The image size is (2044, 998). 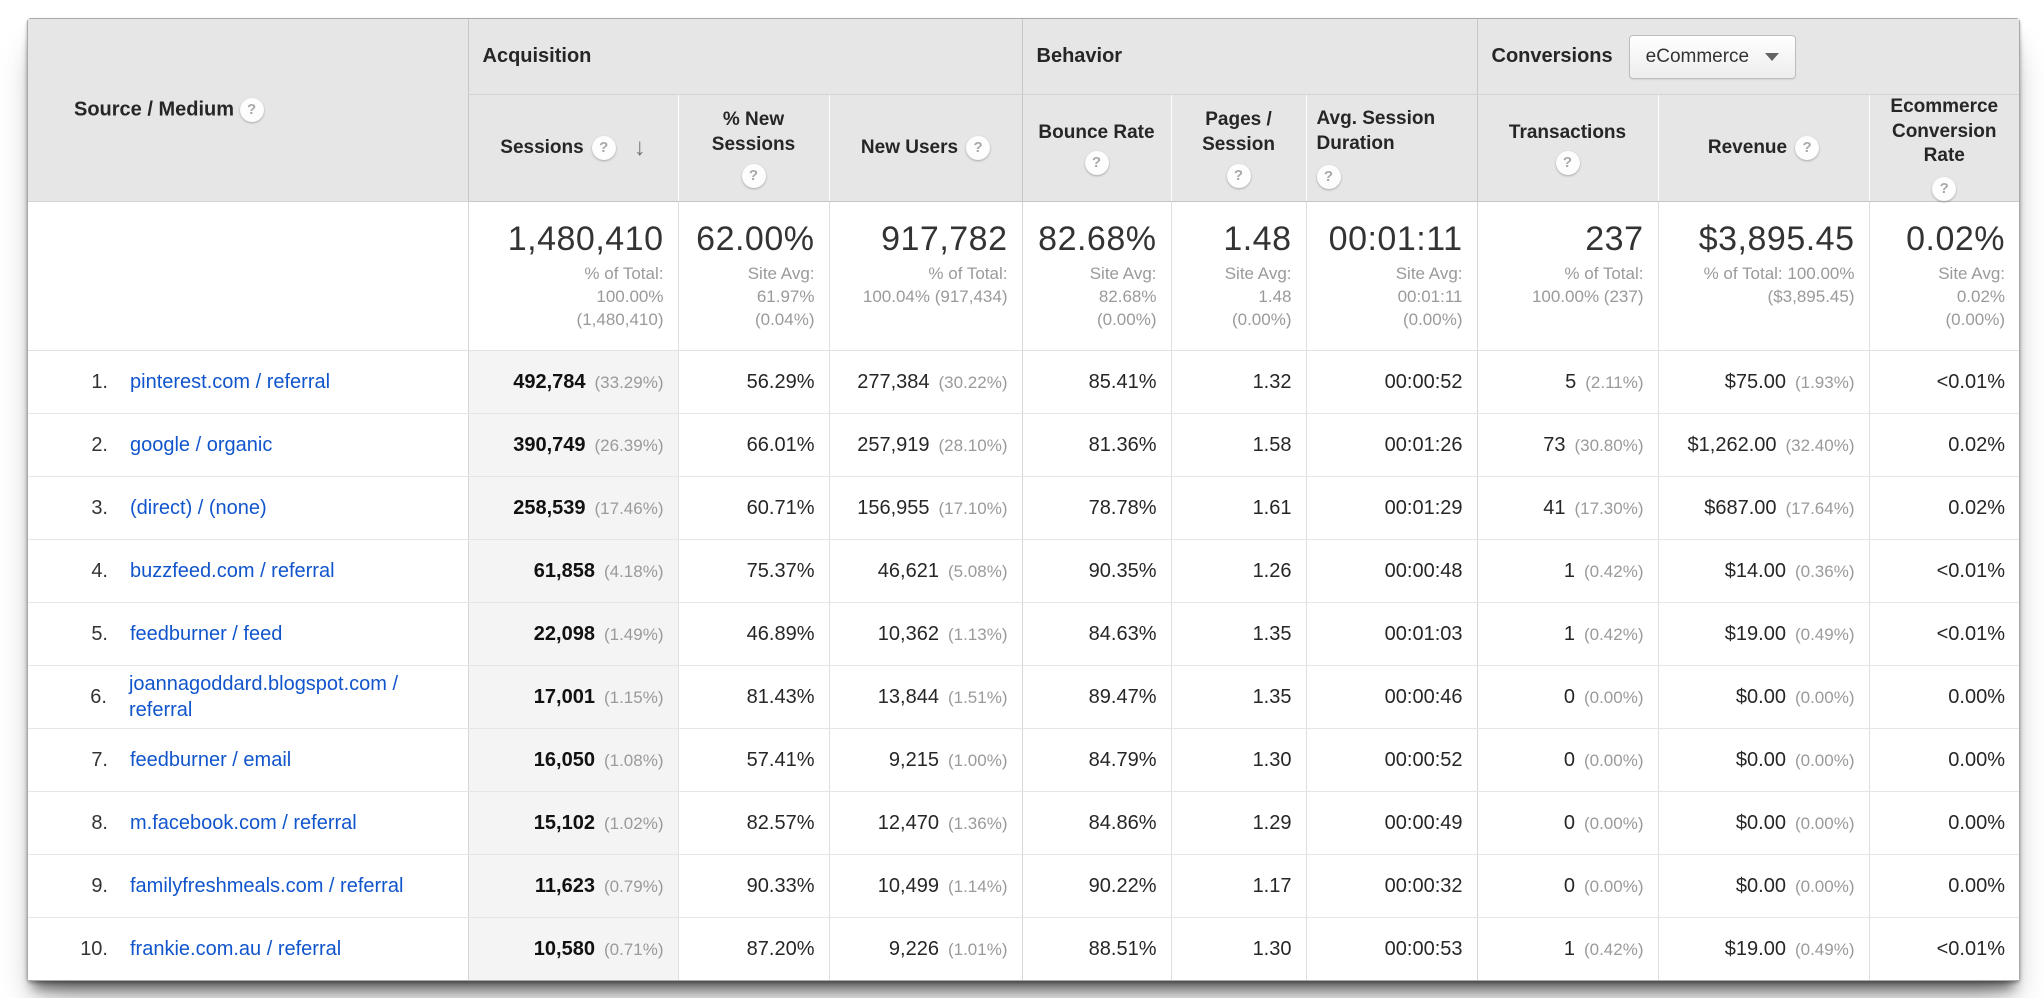 I want to click on source-medium-link: pinterest.com / referral, so click(x=230, y=382).